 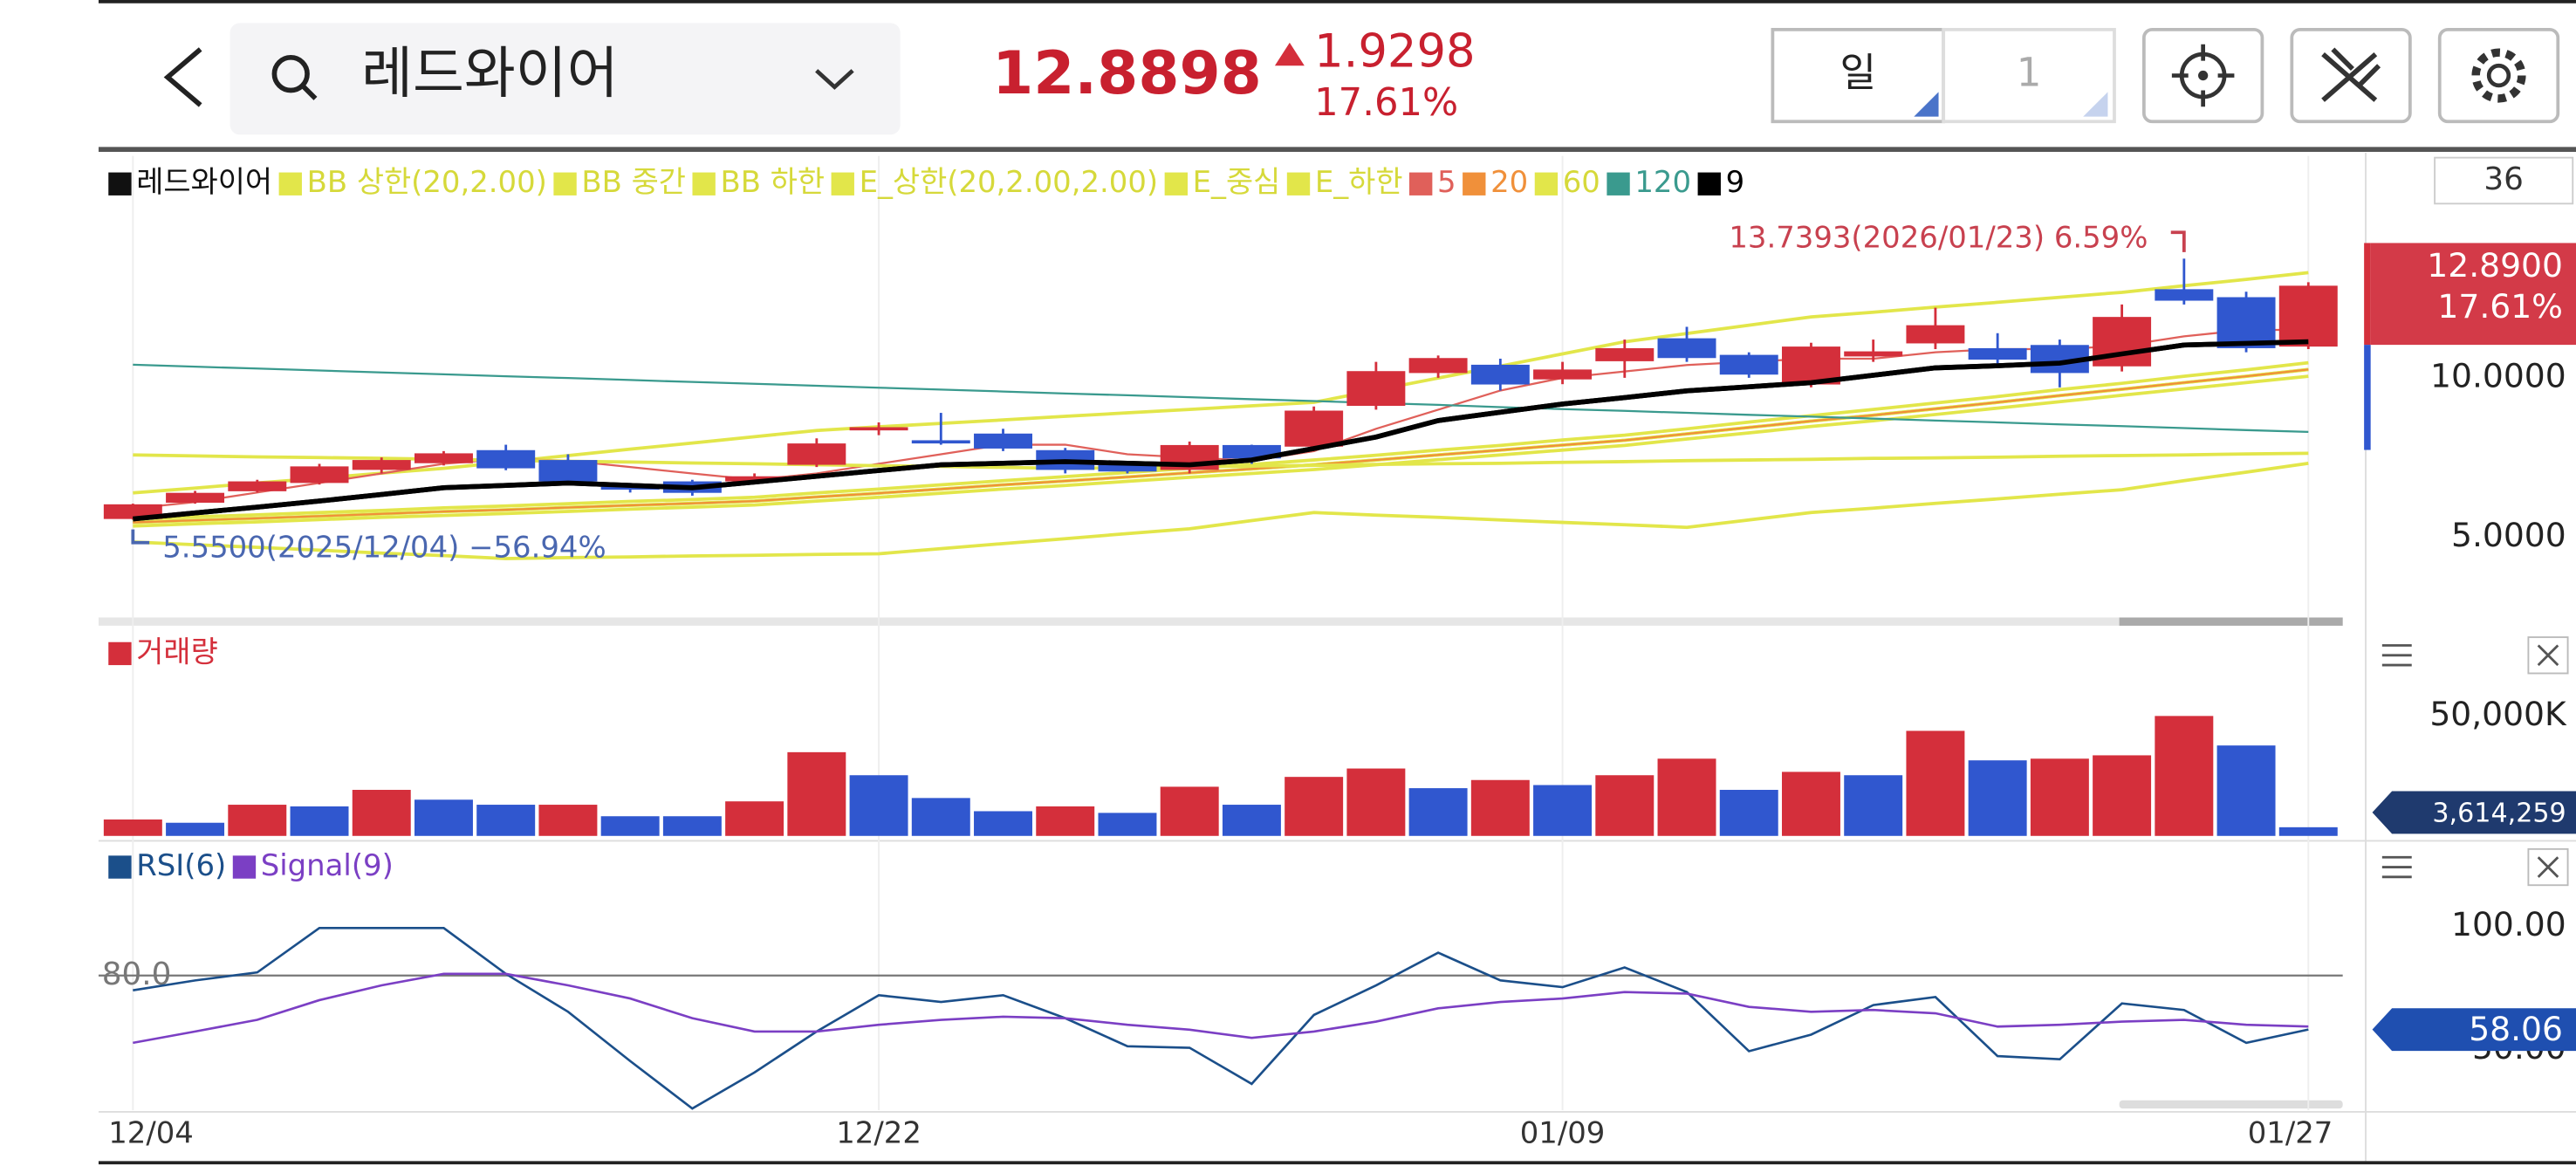 What do you see at coordinates (2030, 73) in the screenshot?
I see `count-label: 1` at bounding box center [2030, 73].